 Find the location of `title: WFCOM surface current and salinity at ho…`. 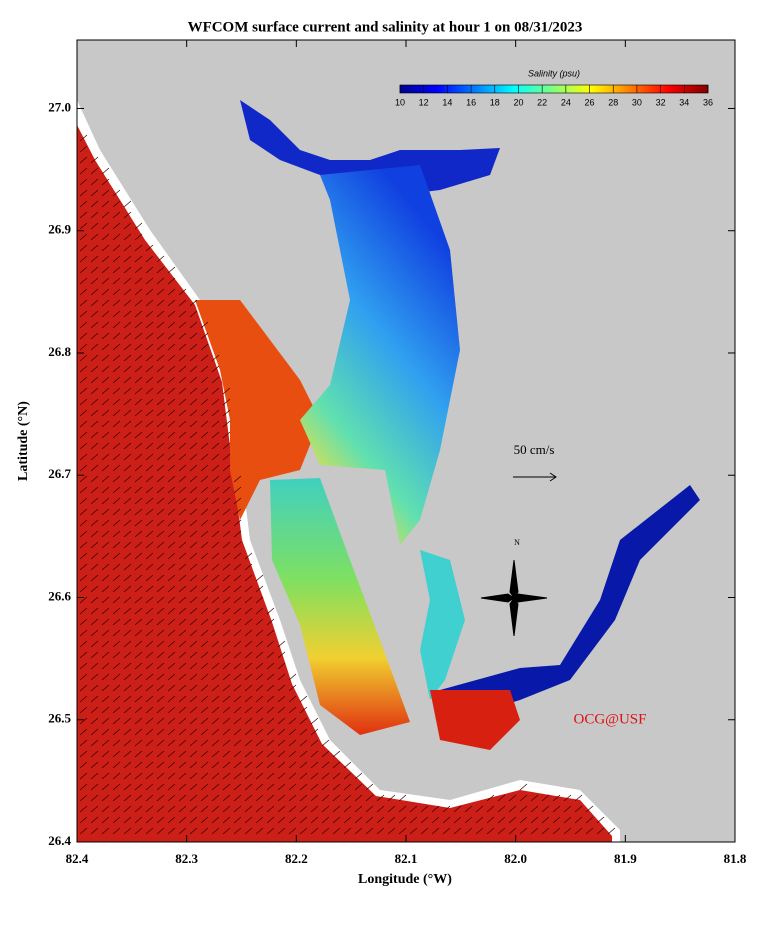

title: WFCOM surface current and salinity at ho… is located at coordinates (385, 27).